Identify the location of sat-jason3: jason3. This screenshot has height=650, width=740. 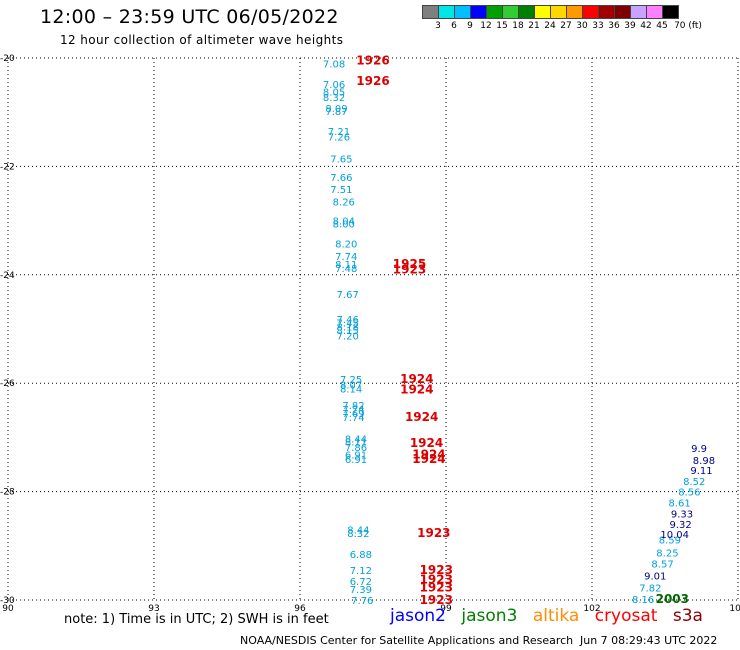
(489, 616).